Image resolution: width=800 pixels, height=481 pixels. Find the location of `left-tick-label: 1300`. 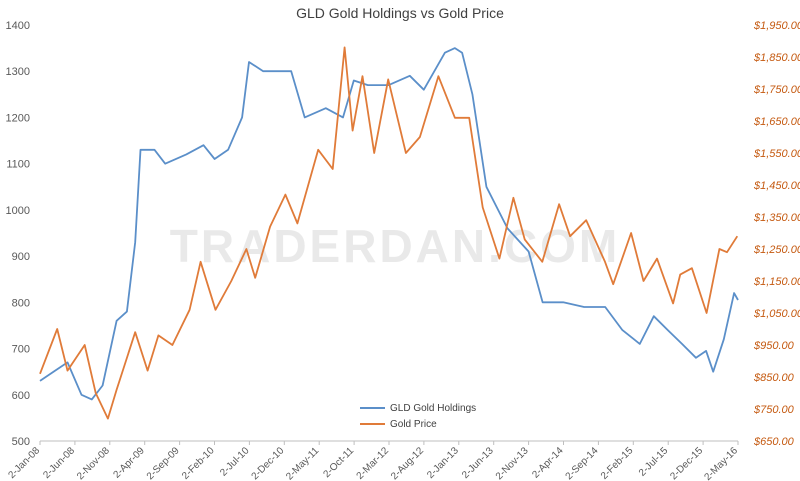

left-tick-label: 1300 is located at coordinates (18, 72).